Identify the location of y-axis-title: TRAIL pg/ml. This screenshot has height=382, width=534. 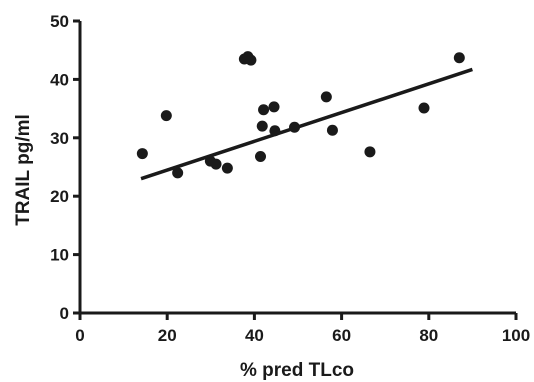
(23, 170).